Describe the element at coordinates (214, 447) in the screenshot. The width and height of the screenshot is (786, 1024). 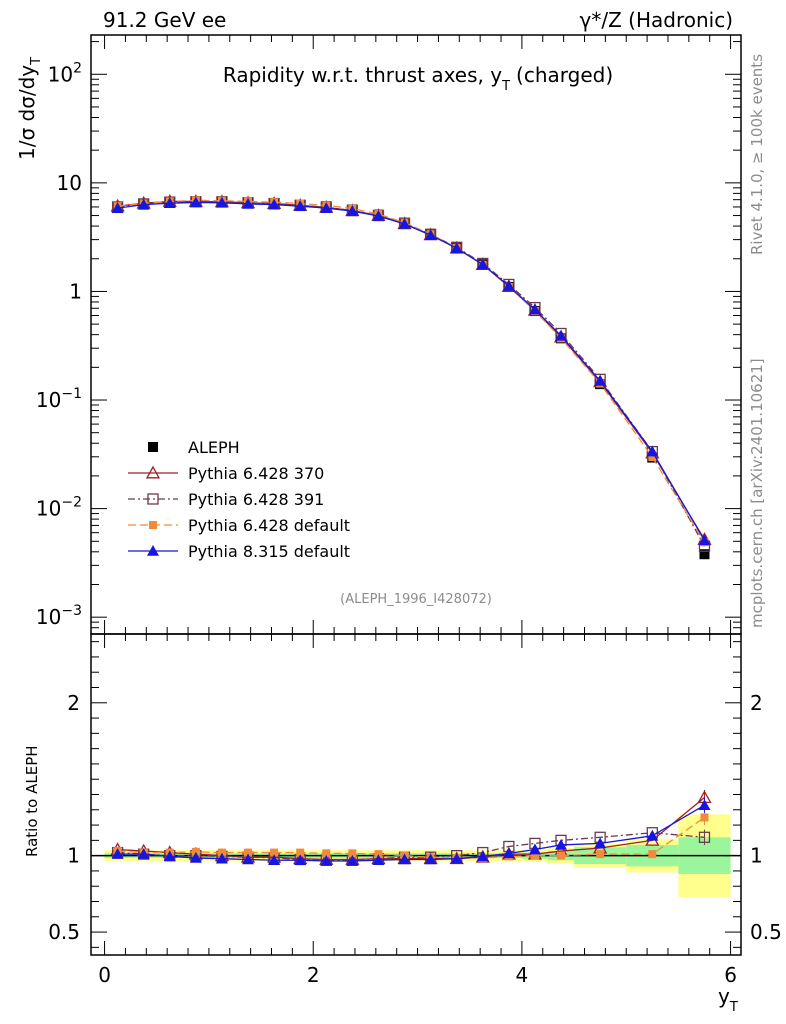
I see `legend-label: ALEPH` at that location.